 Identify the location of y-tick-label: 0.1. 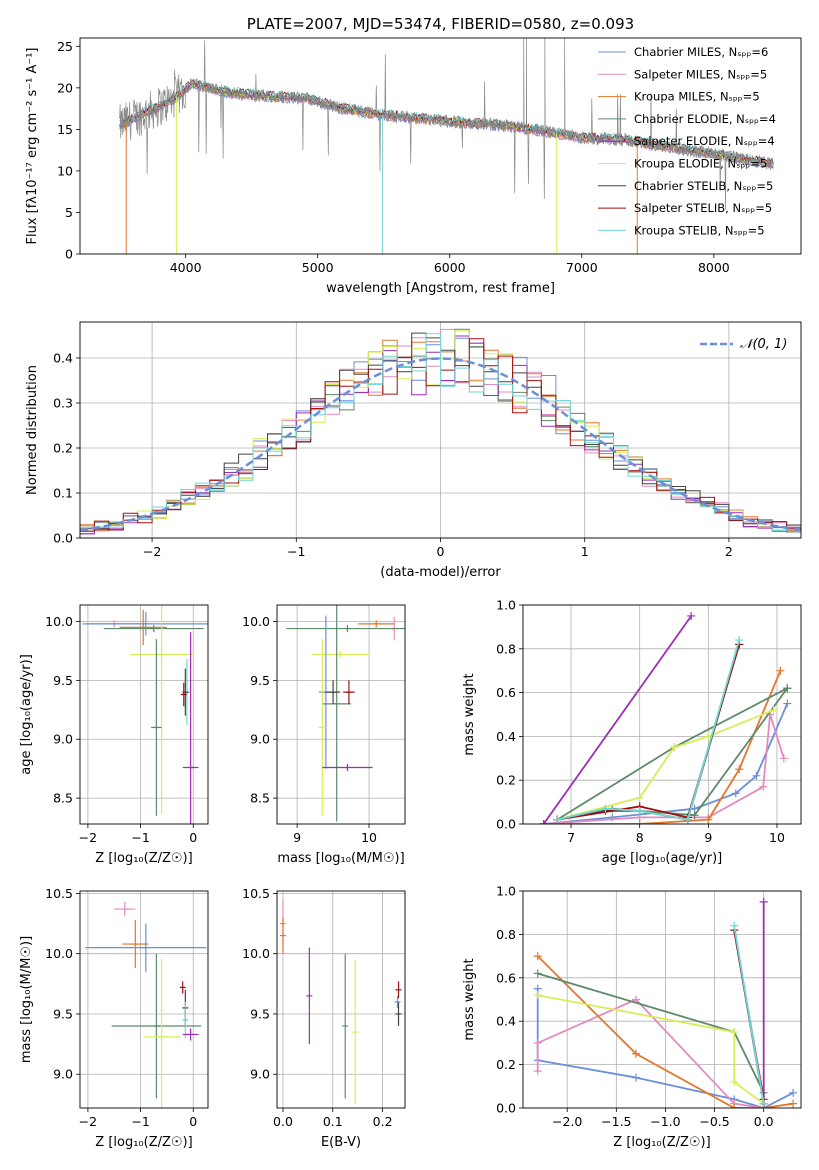
(63, 493).